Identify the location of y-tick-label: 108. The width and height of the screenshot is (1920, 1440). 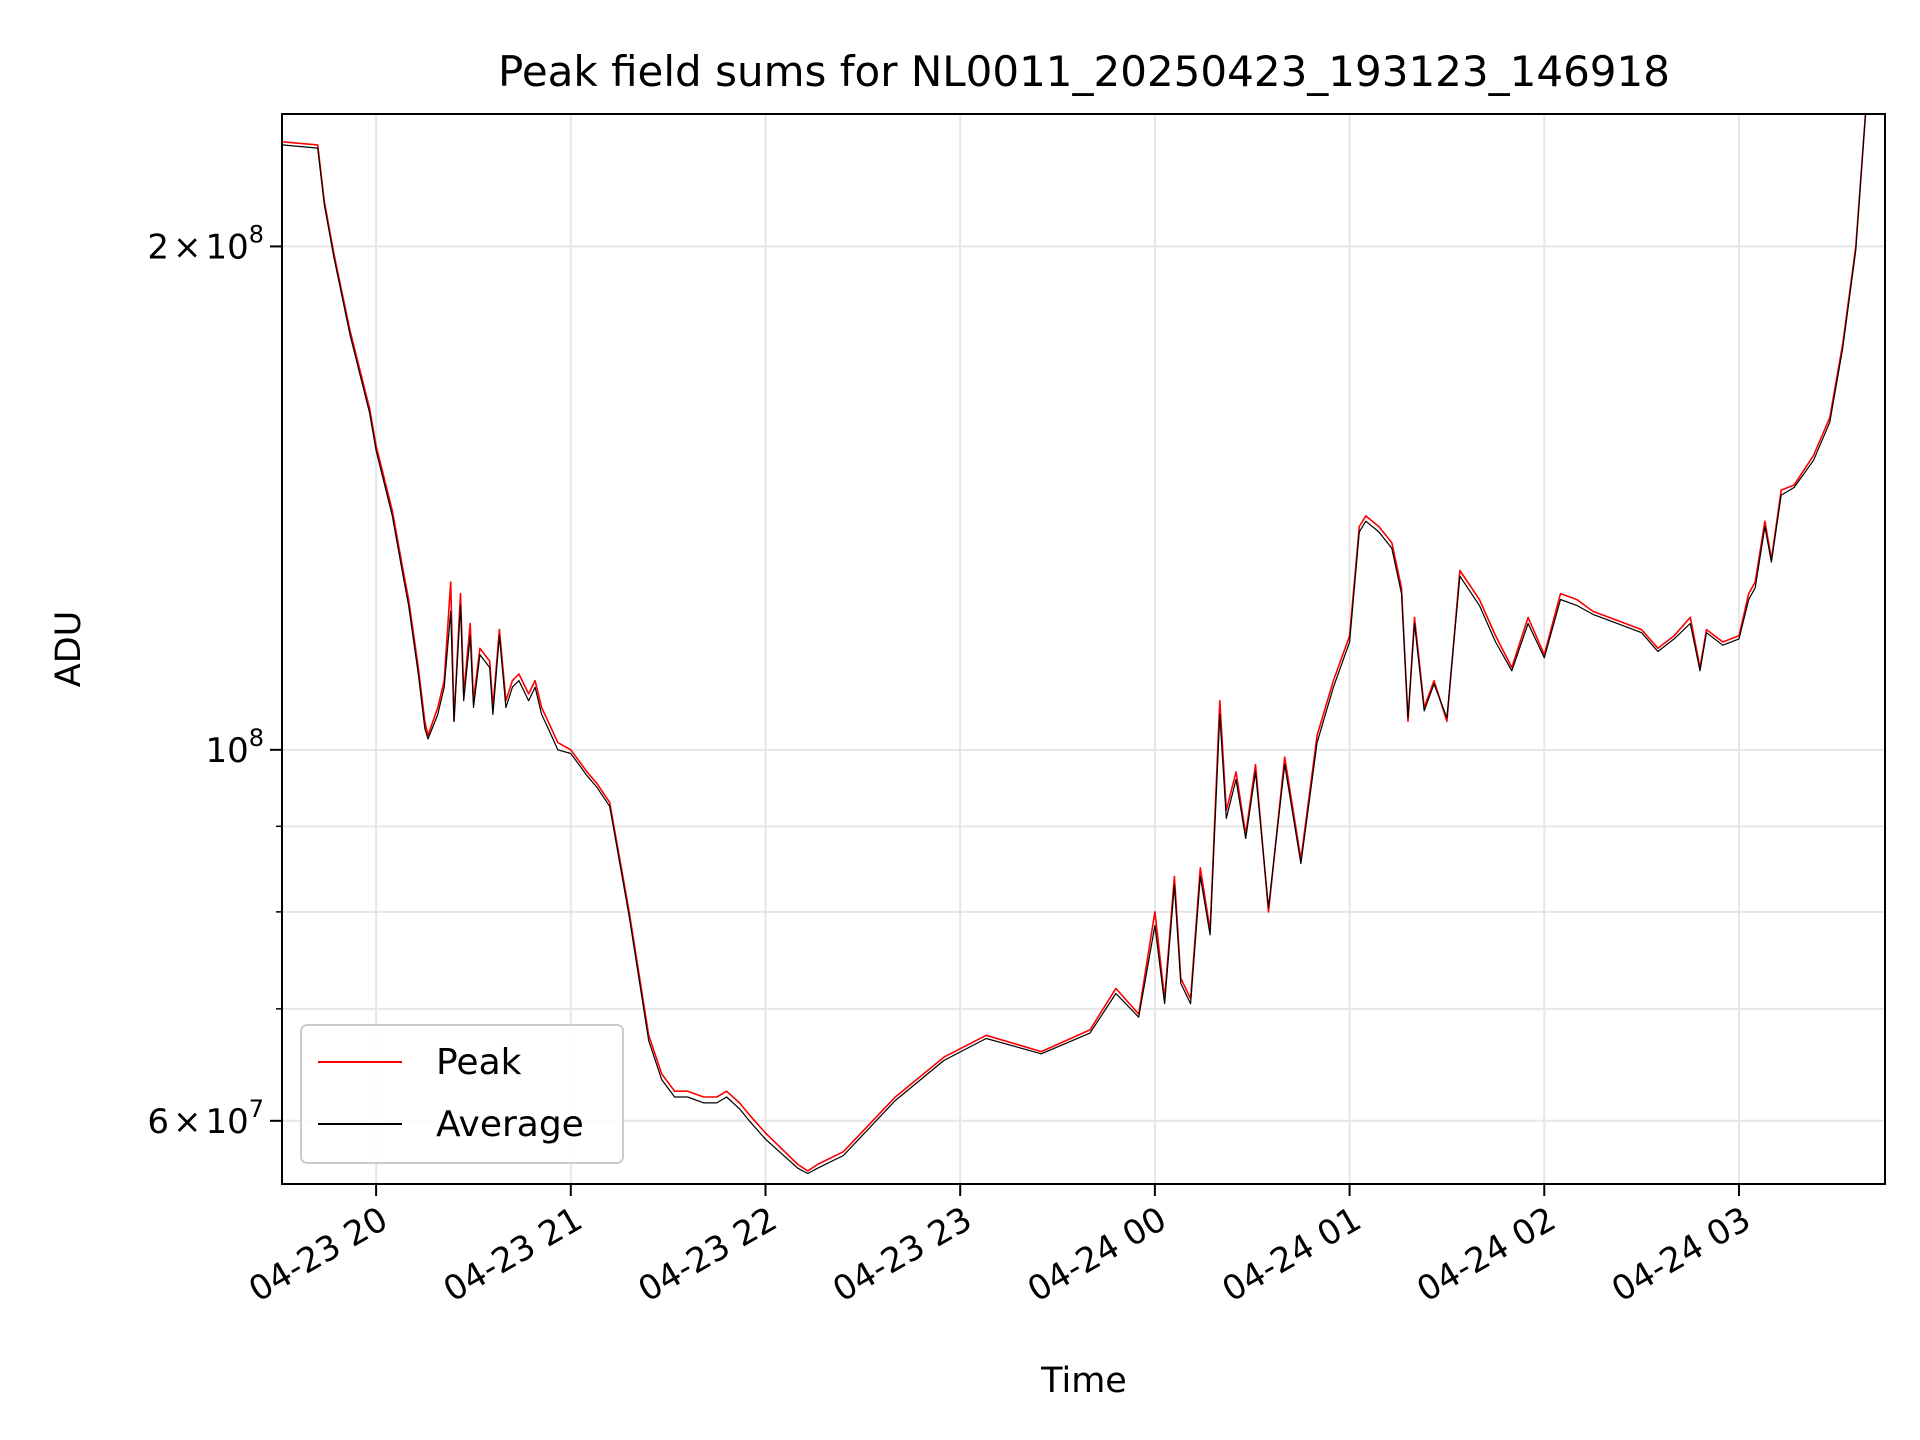
(234, 747).